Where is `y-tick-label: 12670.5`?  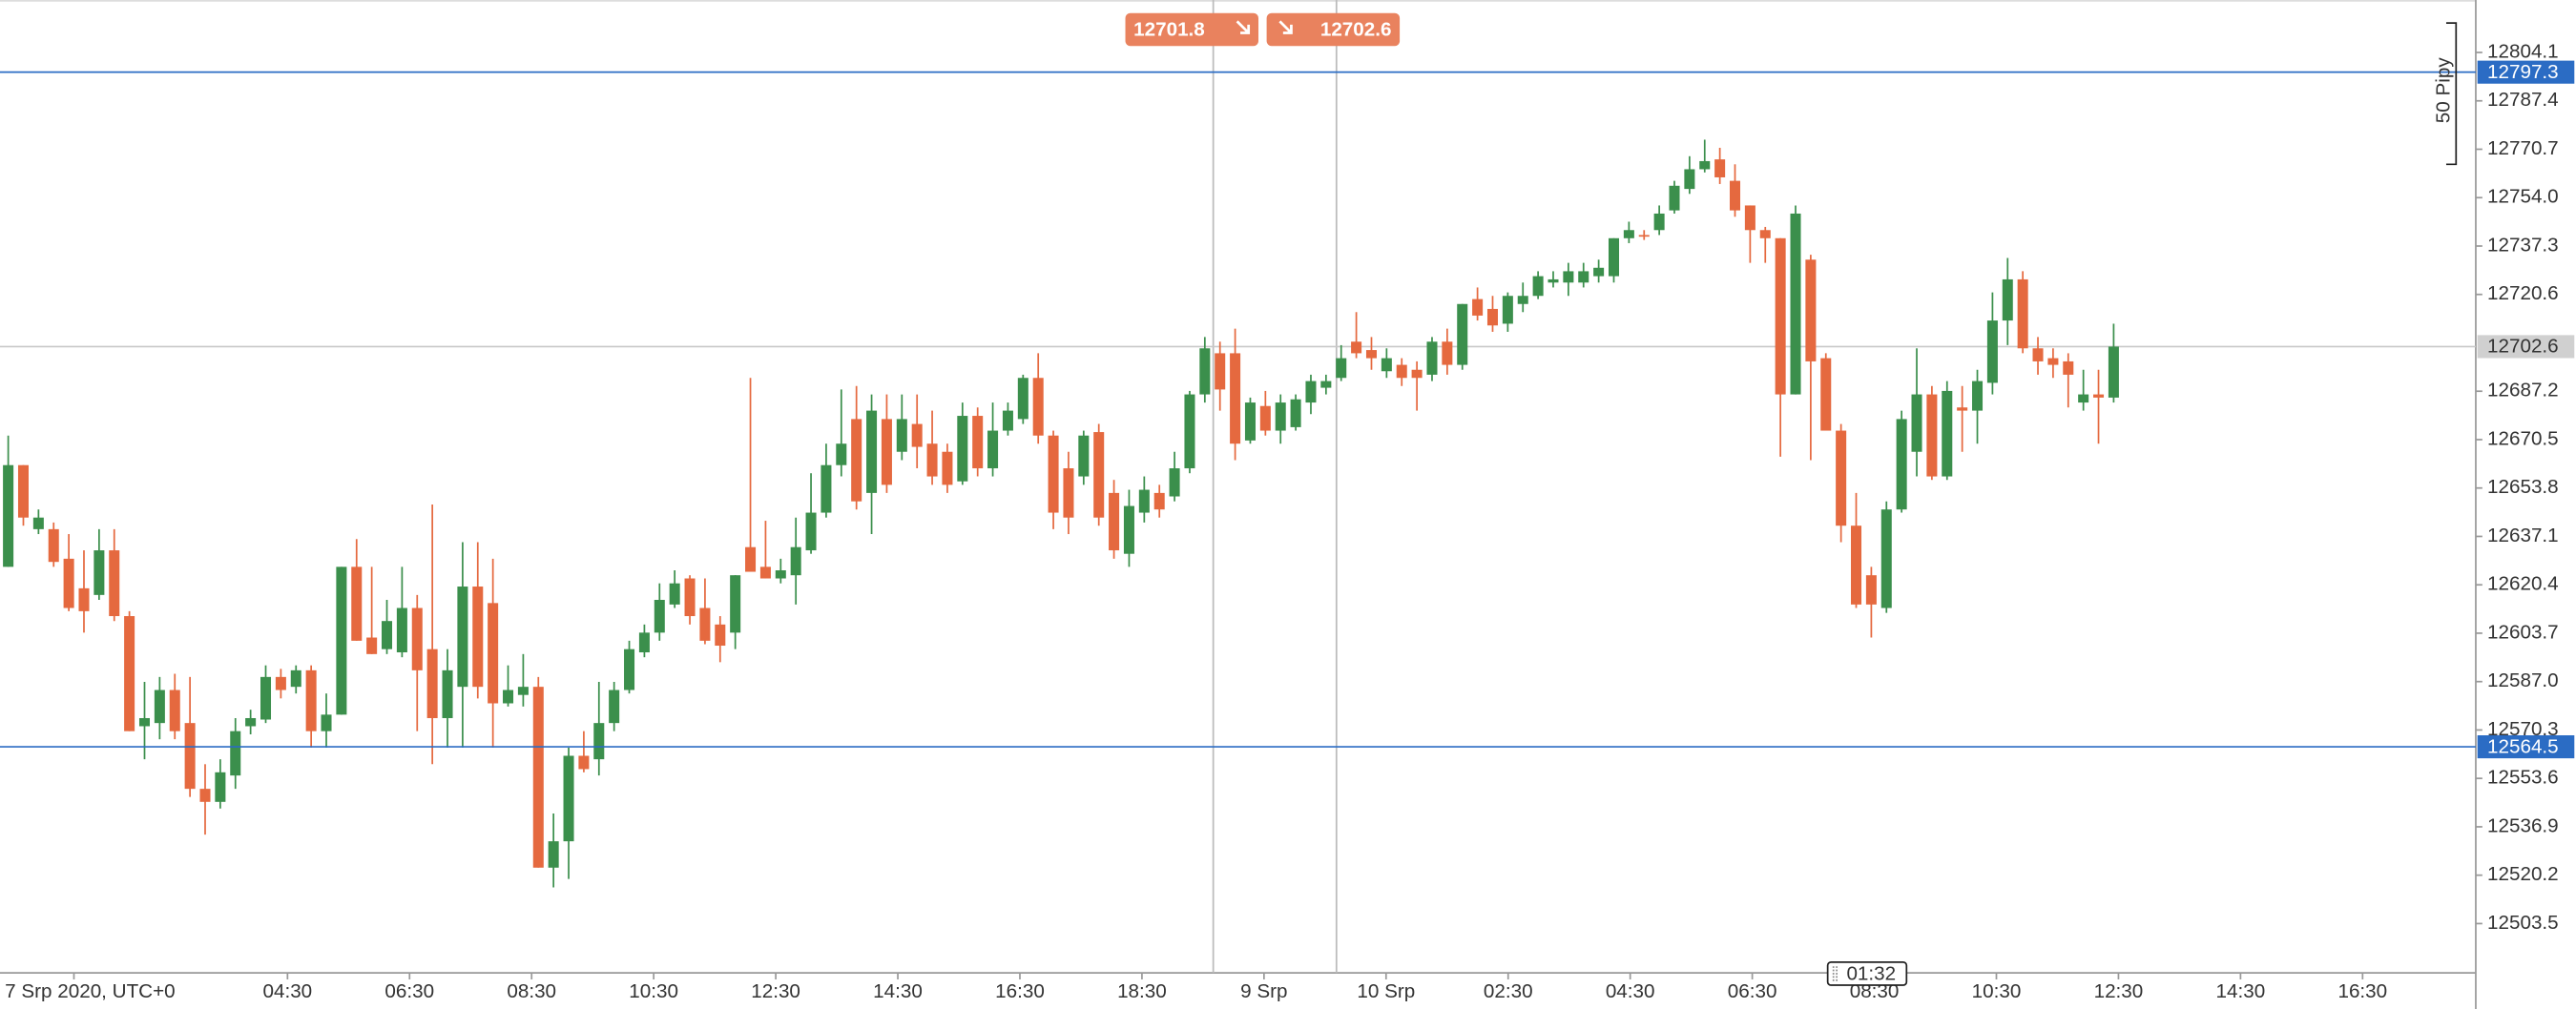
y-tick-label: 12670.5 is located at coordinates (2523, 438).